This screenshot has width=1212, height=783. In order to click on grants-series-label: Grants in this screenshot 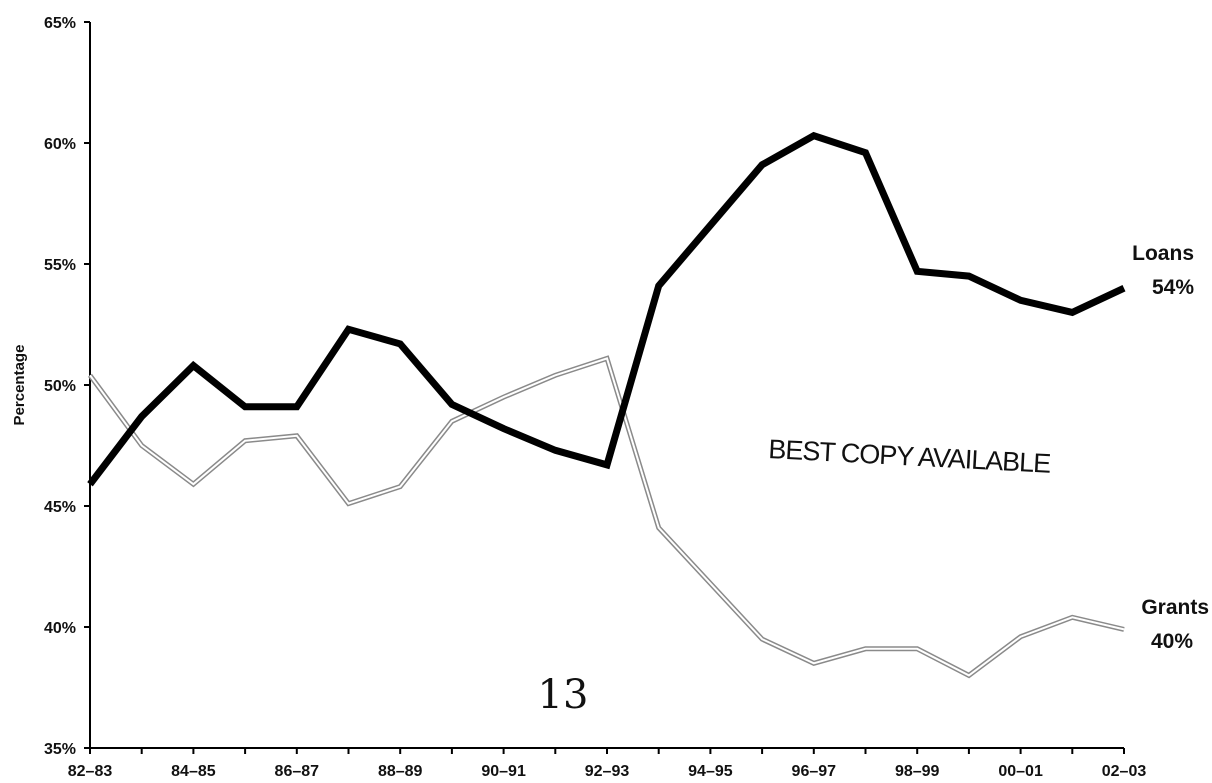, I will do `click(1175, 607)`.